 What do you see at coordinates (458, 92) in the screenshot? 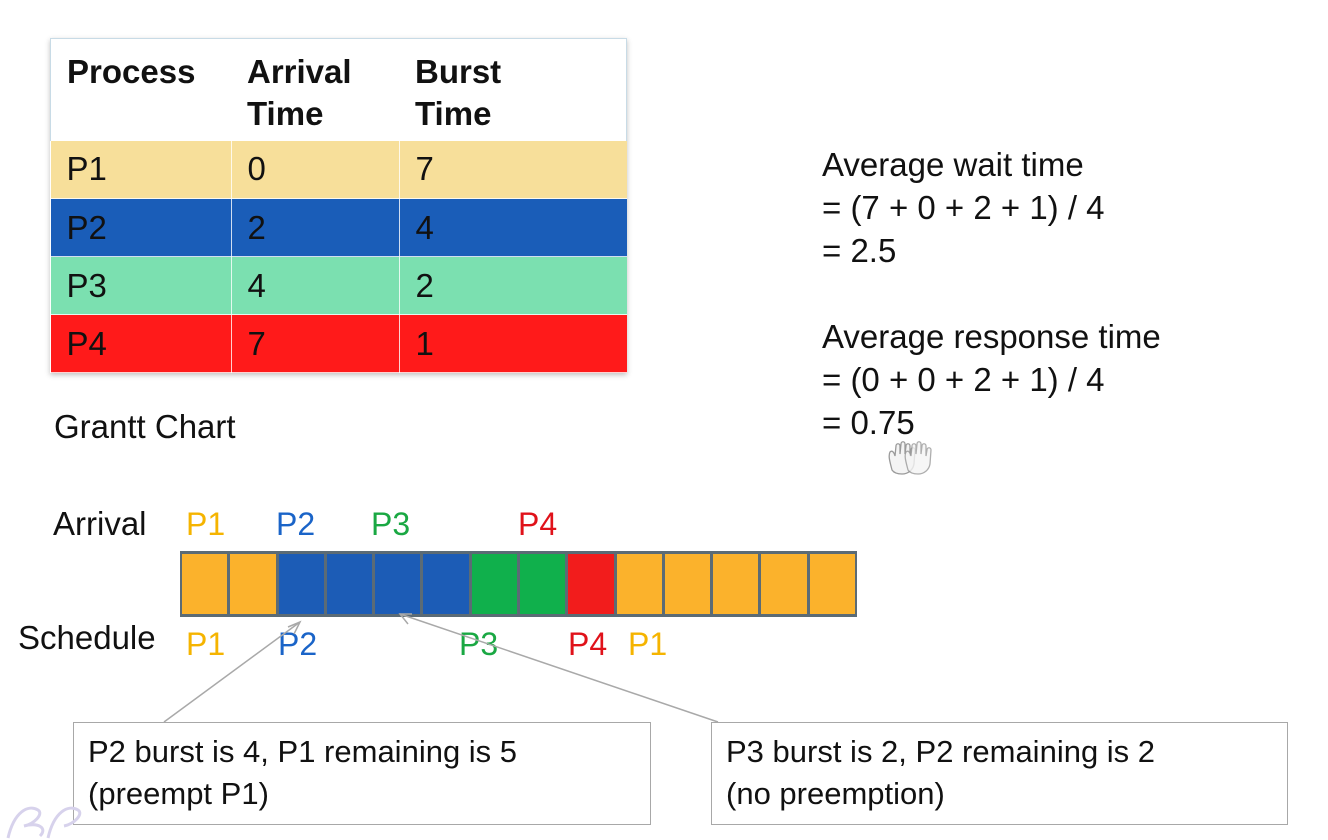
I see `header-burst-text: Burst Time` at bounding box center [458, 92].